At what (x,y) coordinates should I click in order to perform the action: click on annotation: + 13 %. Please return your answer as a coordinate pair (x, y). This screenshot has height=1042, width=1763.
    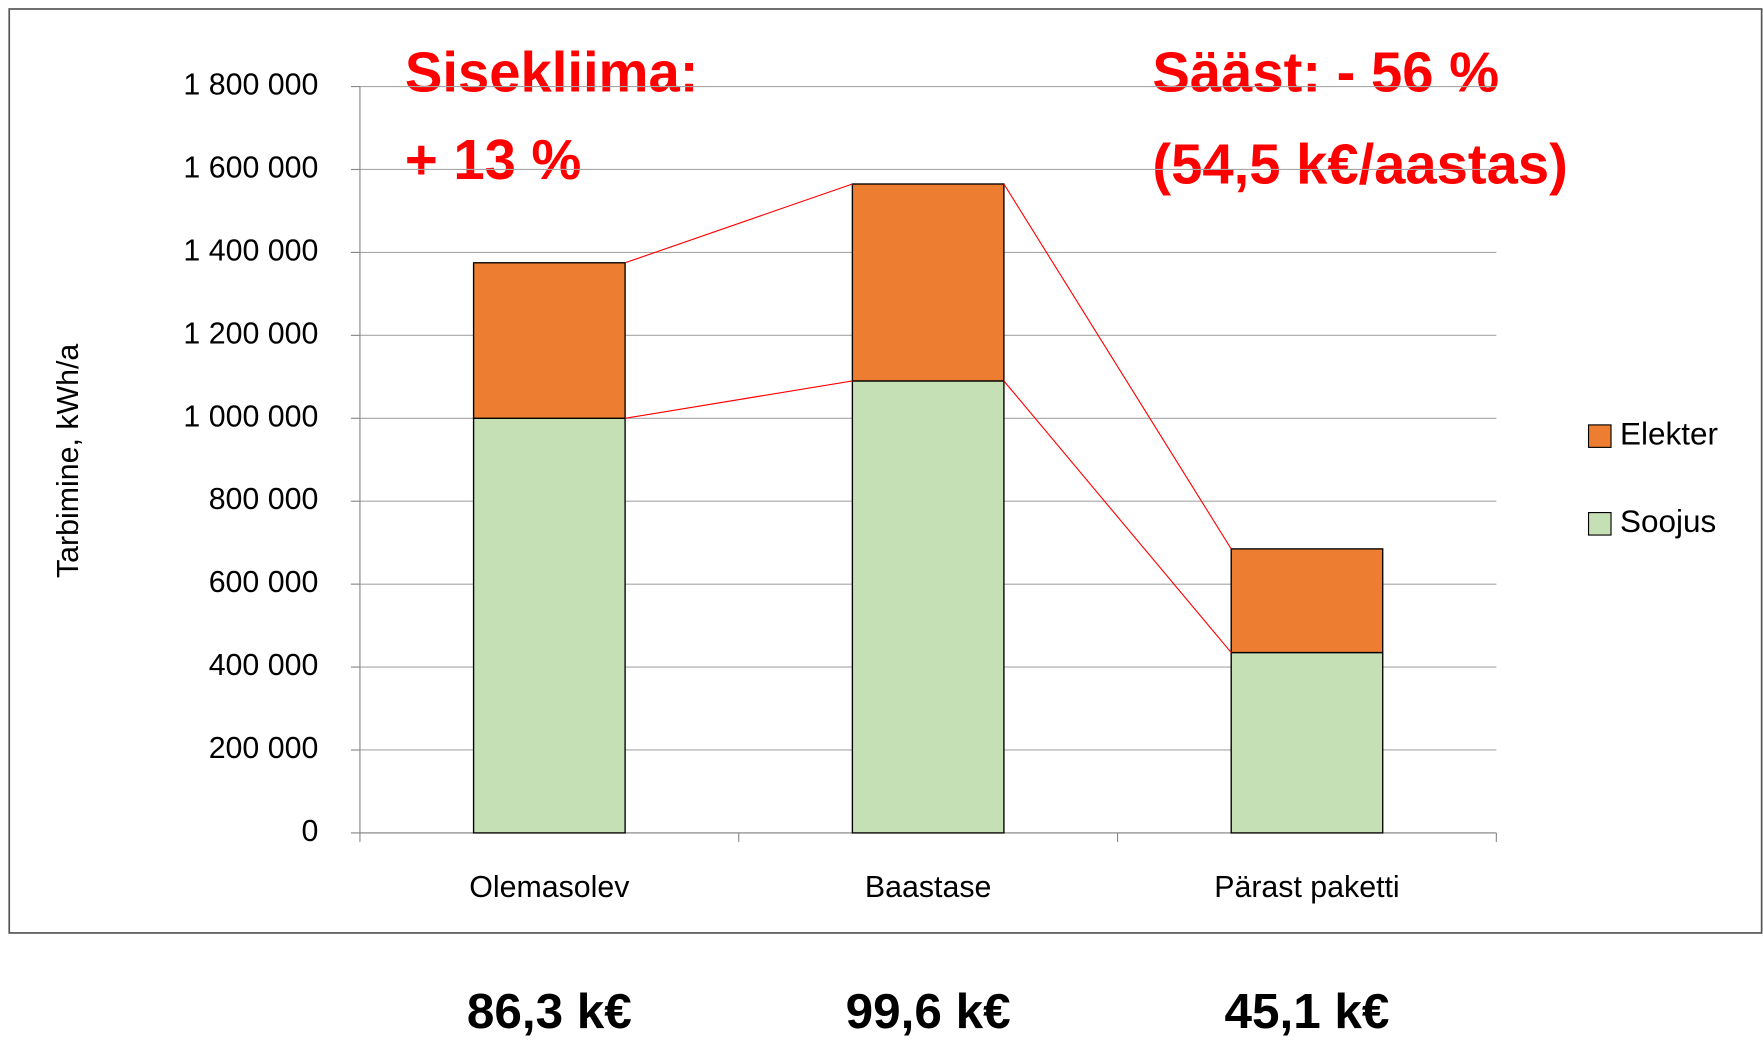
    Looking at the image, I should click on (493, 159).